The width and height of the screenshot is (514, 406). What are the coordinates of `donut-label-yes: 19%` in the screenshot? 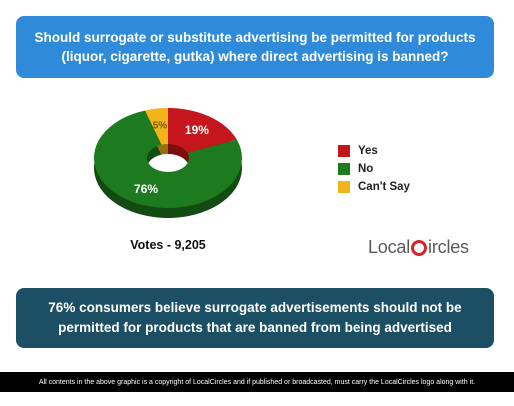 It's located at (197, 130).